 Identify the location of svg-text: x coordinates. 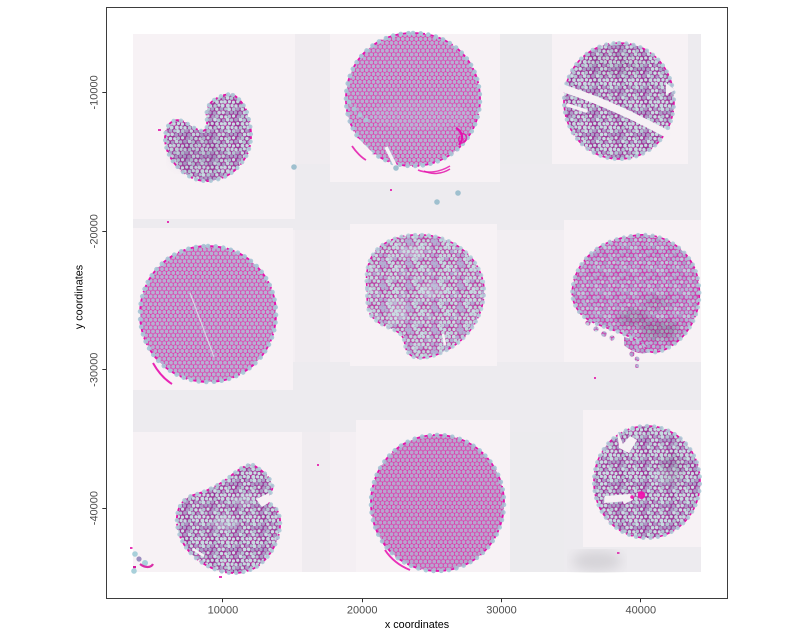
(417, 625).